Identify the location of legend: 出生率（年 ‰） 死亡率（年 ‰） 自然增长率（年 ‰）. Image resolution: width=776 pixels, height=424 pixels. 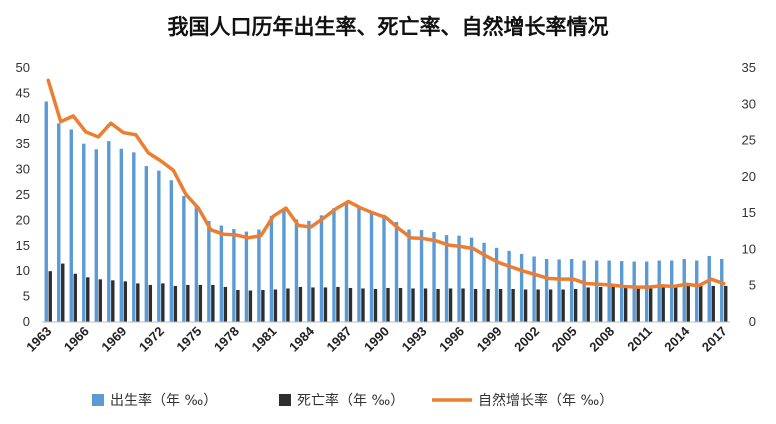
(352, 400).